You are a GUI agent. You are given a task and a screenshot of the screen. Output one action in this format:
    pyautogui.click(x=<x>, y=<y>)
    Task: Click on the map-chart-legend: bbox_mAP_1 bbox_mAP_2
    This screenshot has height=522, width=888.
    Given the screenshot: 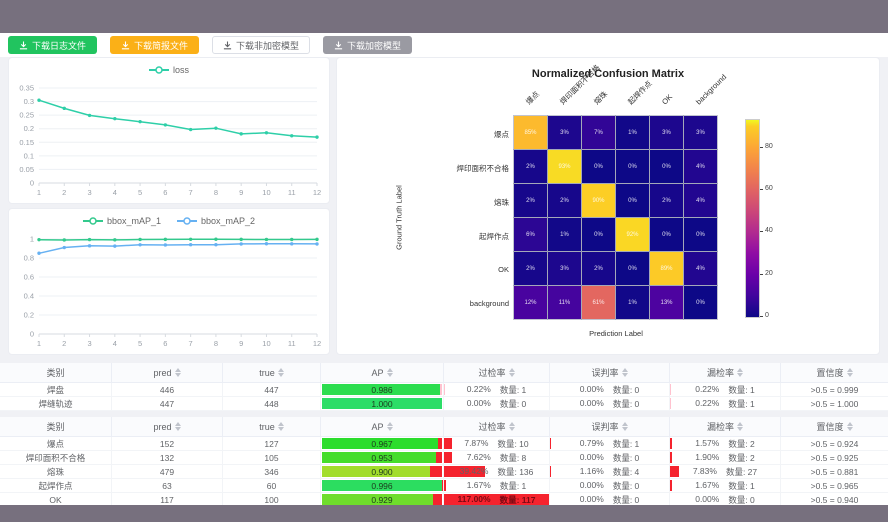 What is the action you would take?
    pyautogui.click(x=169, y=221)
    